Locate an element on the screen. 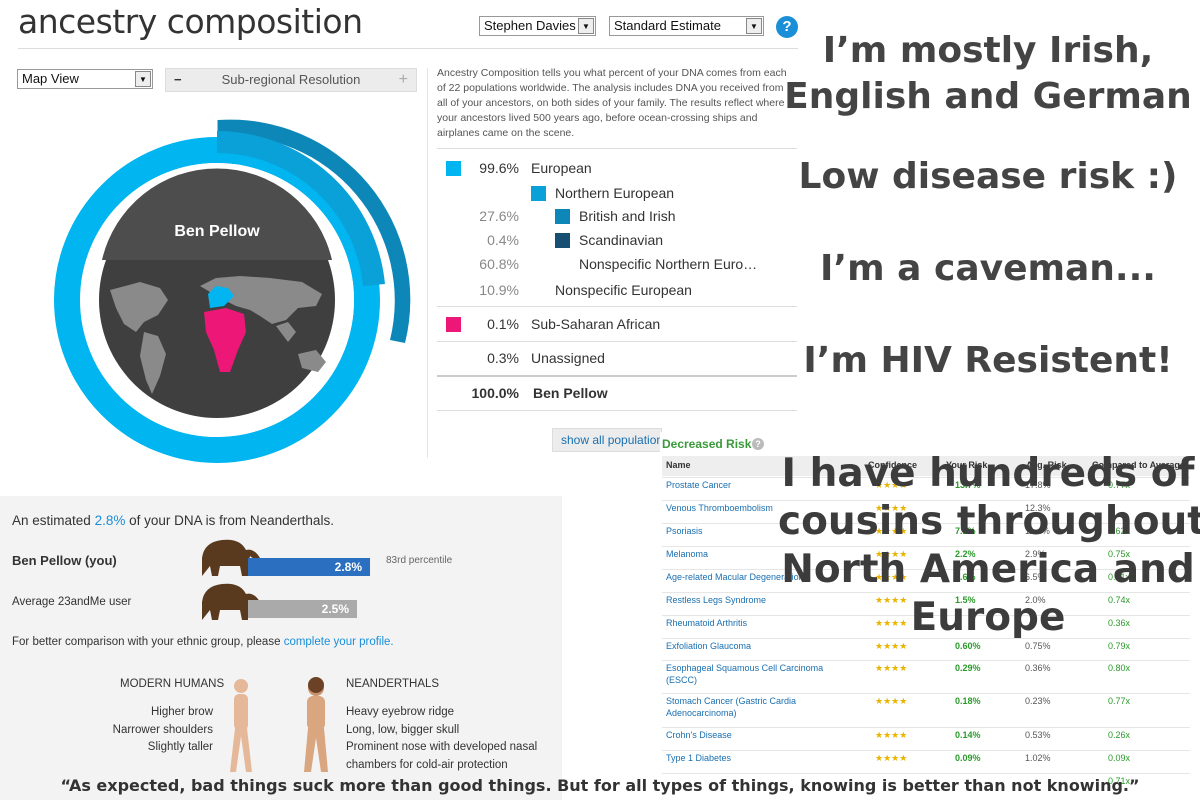 The width and height of the screenshot is (1200, 800). your-risk-value: 0.09% is located at coordinates (968, 758).